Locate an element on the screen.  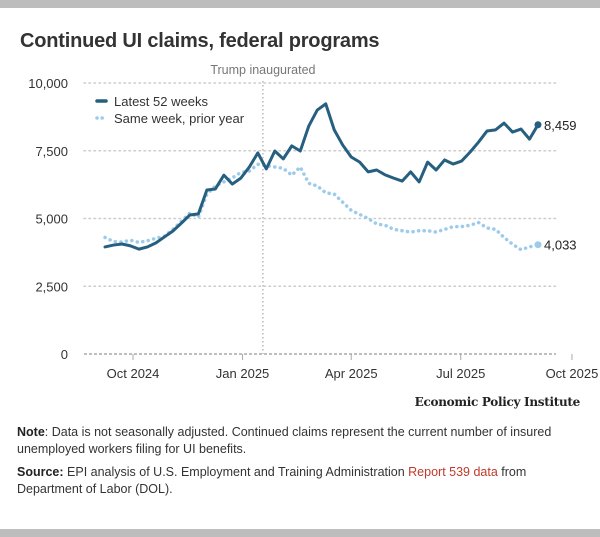
trump-inauguration-label: Trump inaugurated is located at coordinates (262, 70).